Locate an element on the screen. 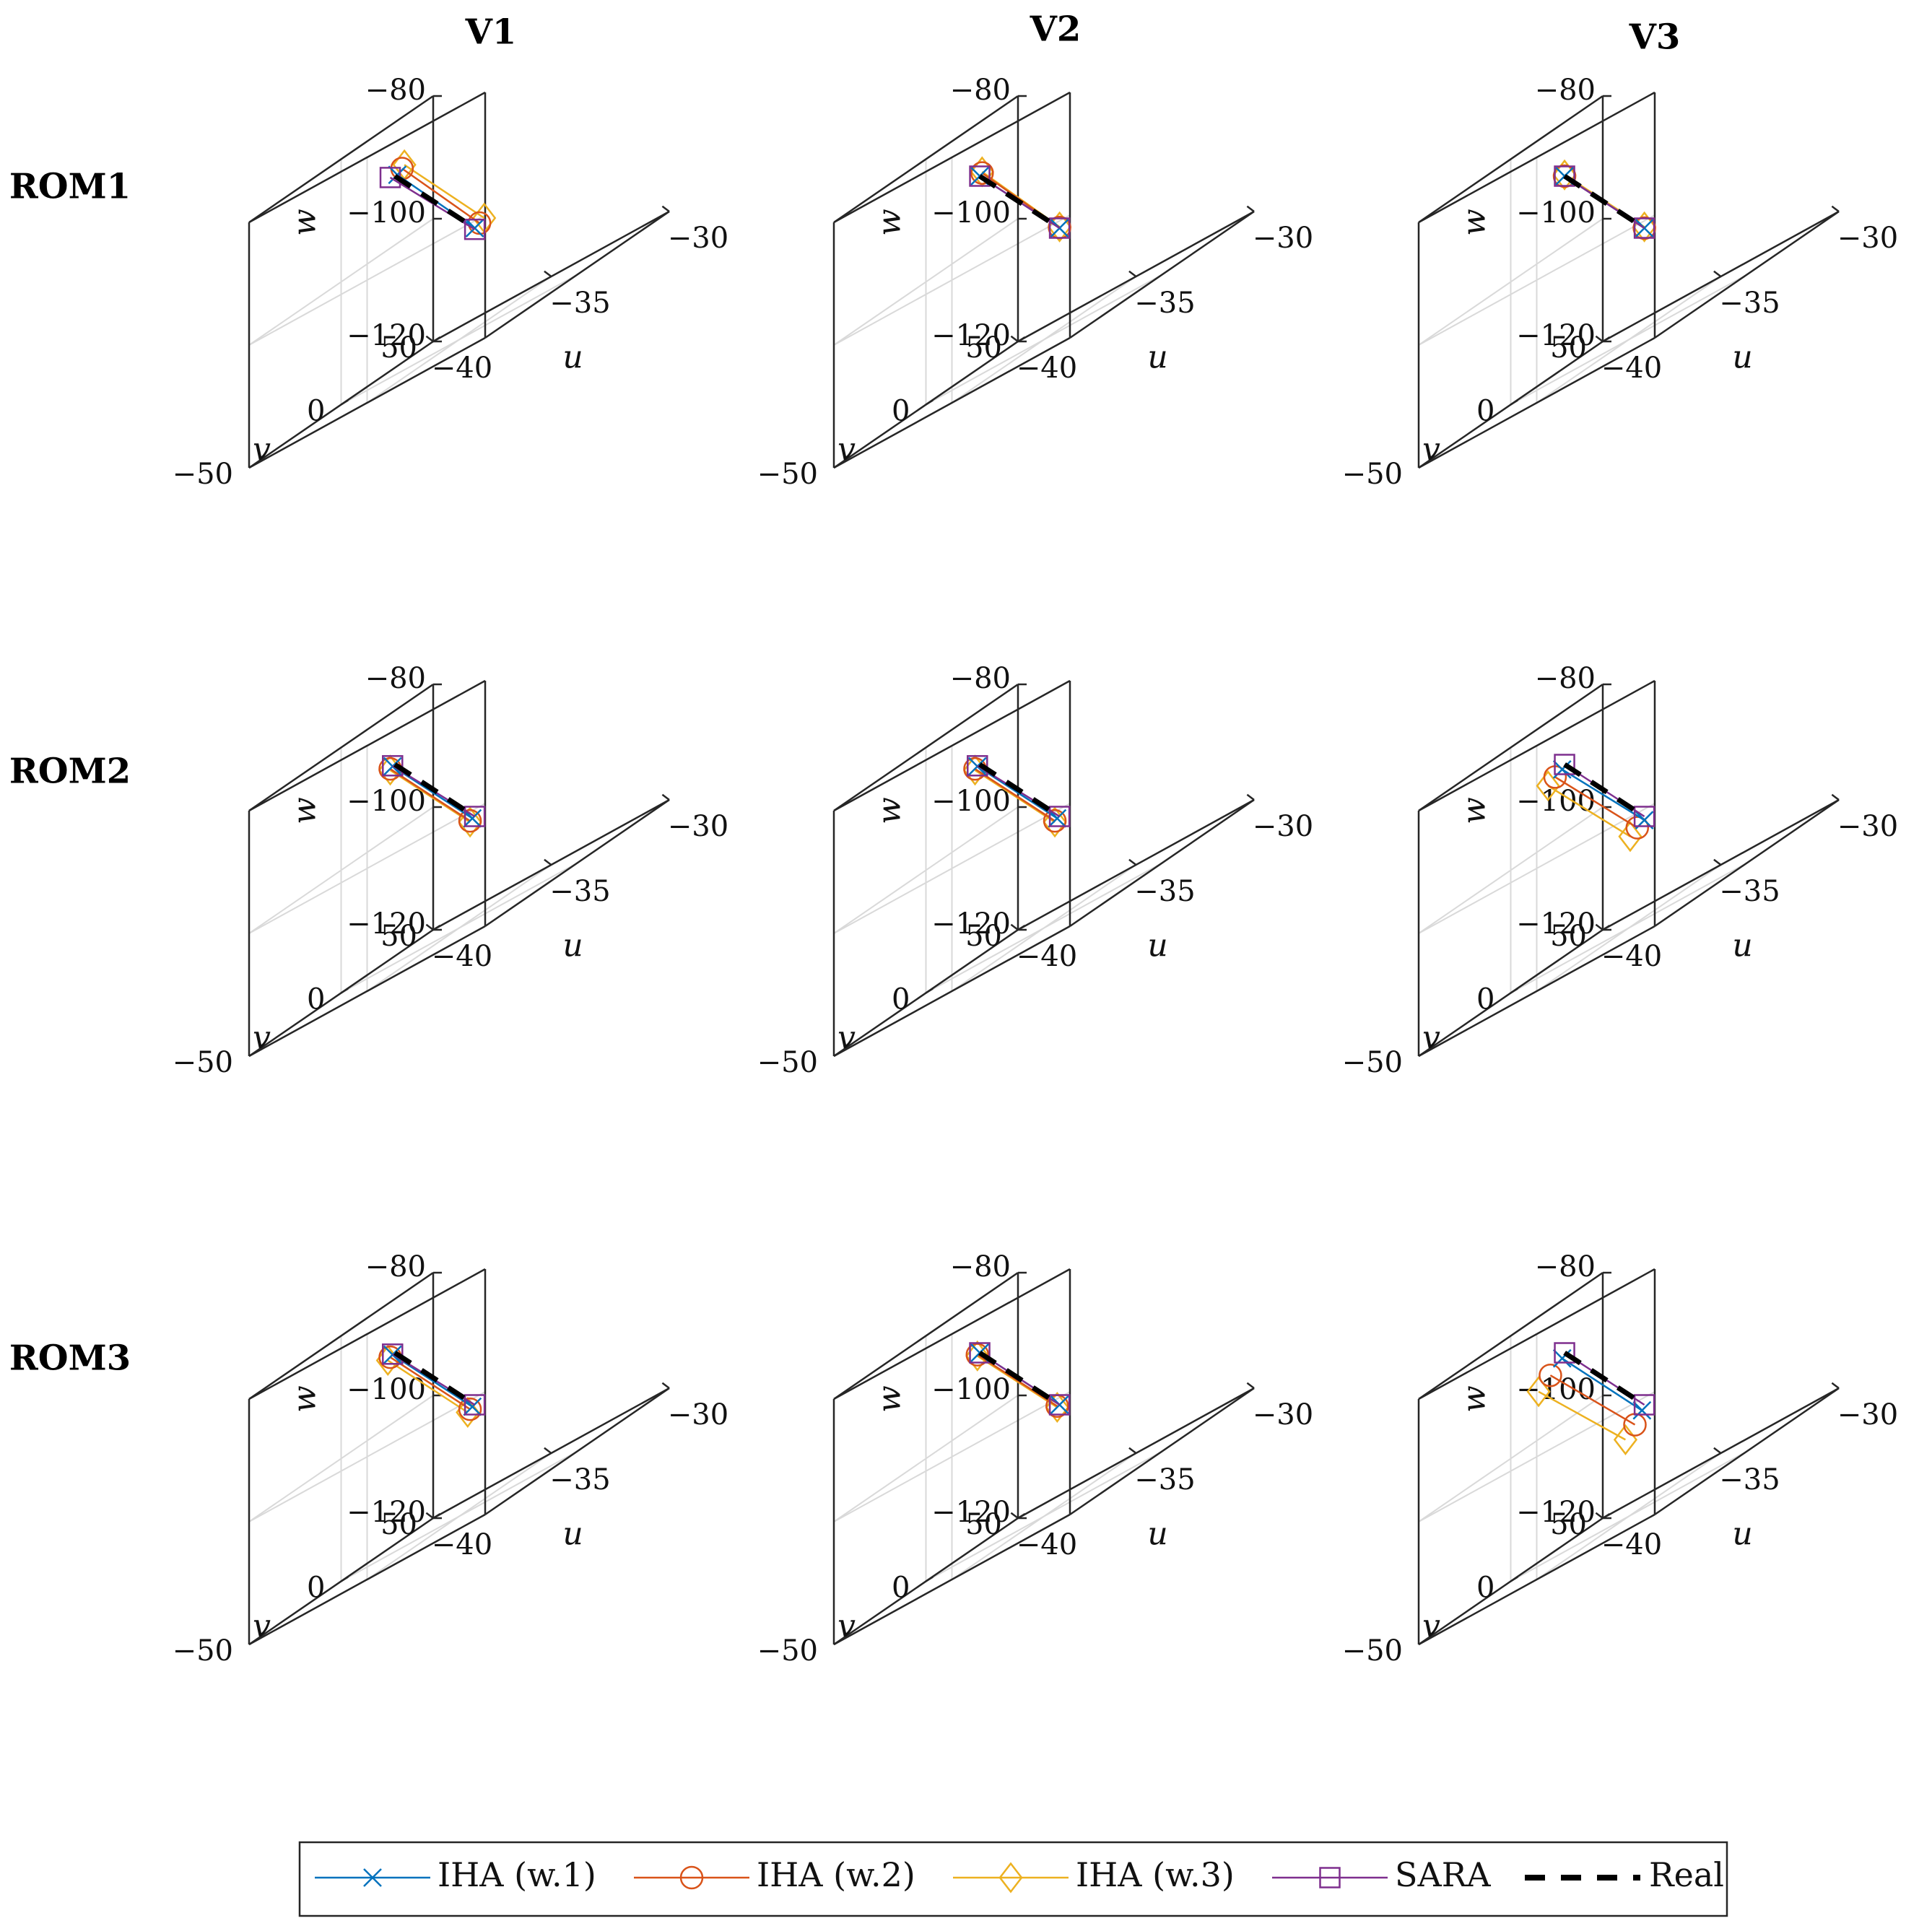  panel-rom1-v2: −120 −100 −80 −50 0 50 −40 −35 −30 w v u is located at coordinates (1035, 283).